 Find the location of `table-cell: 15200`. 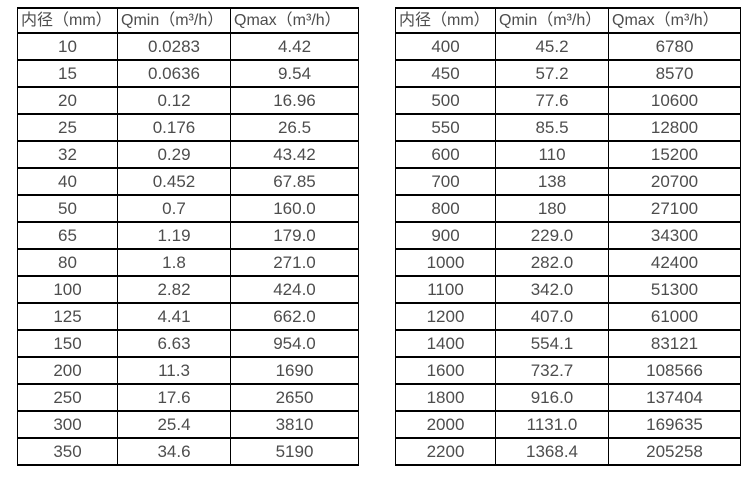

table-cell: 15200 is located at coordinates (674, 154).